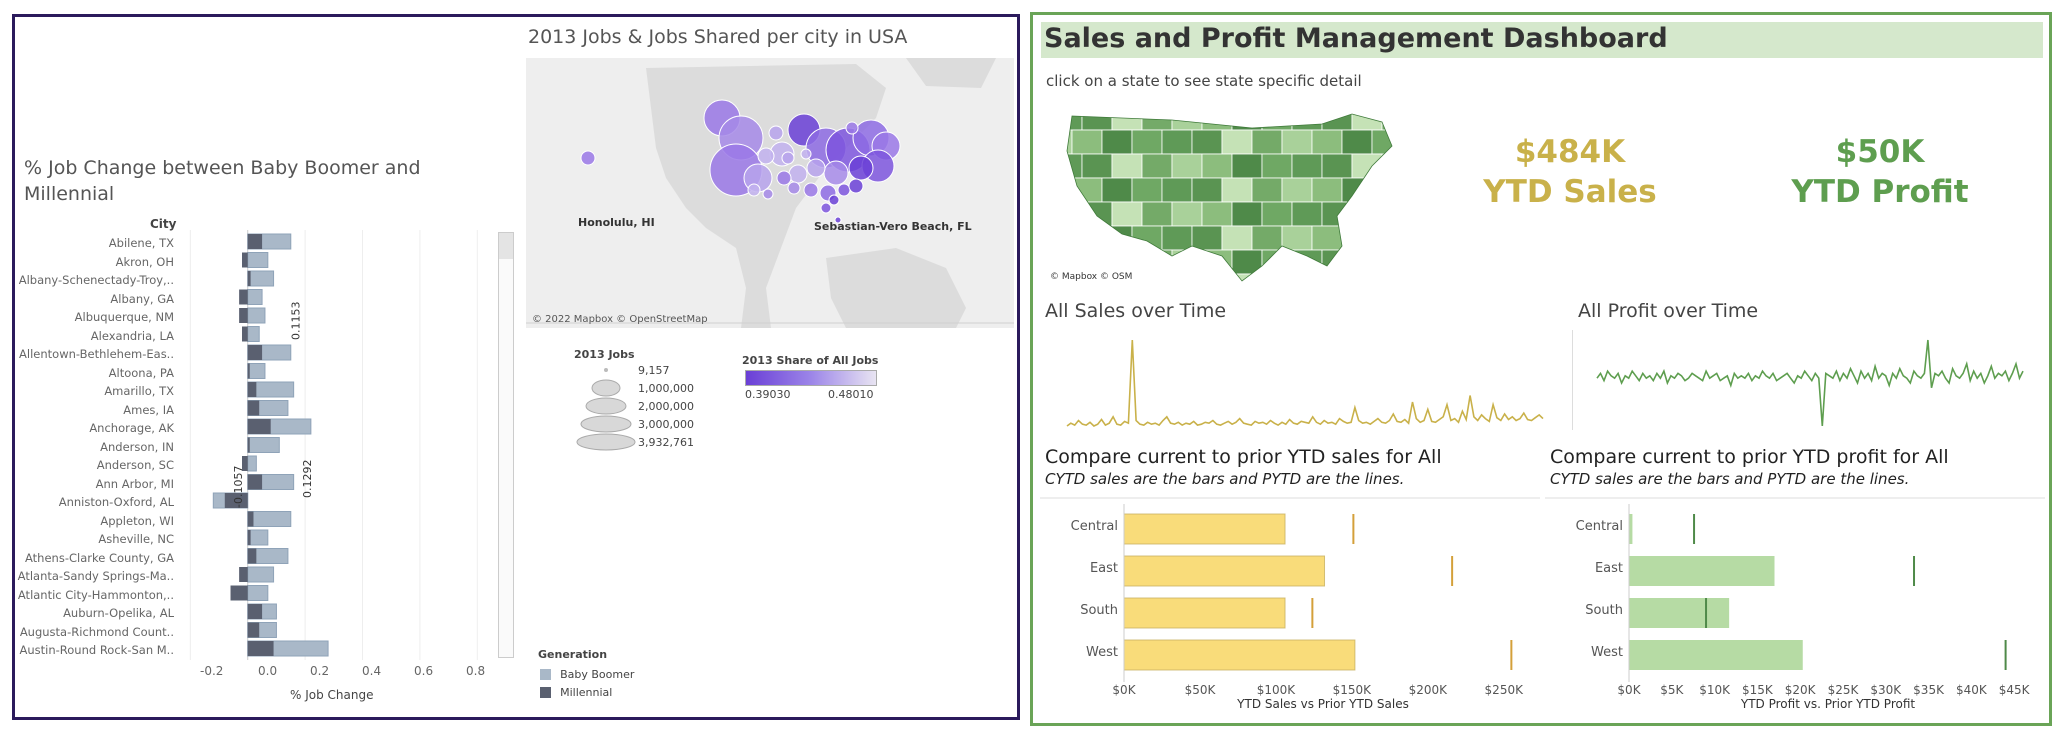 The width and height of the screenshot is (2062, 734). What do you see at coordinates (1810, 382) in the screenshot?
I see `profit-over-time-chart` at bounding box center [1810, 382].